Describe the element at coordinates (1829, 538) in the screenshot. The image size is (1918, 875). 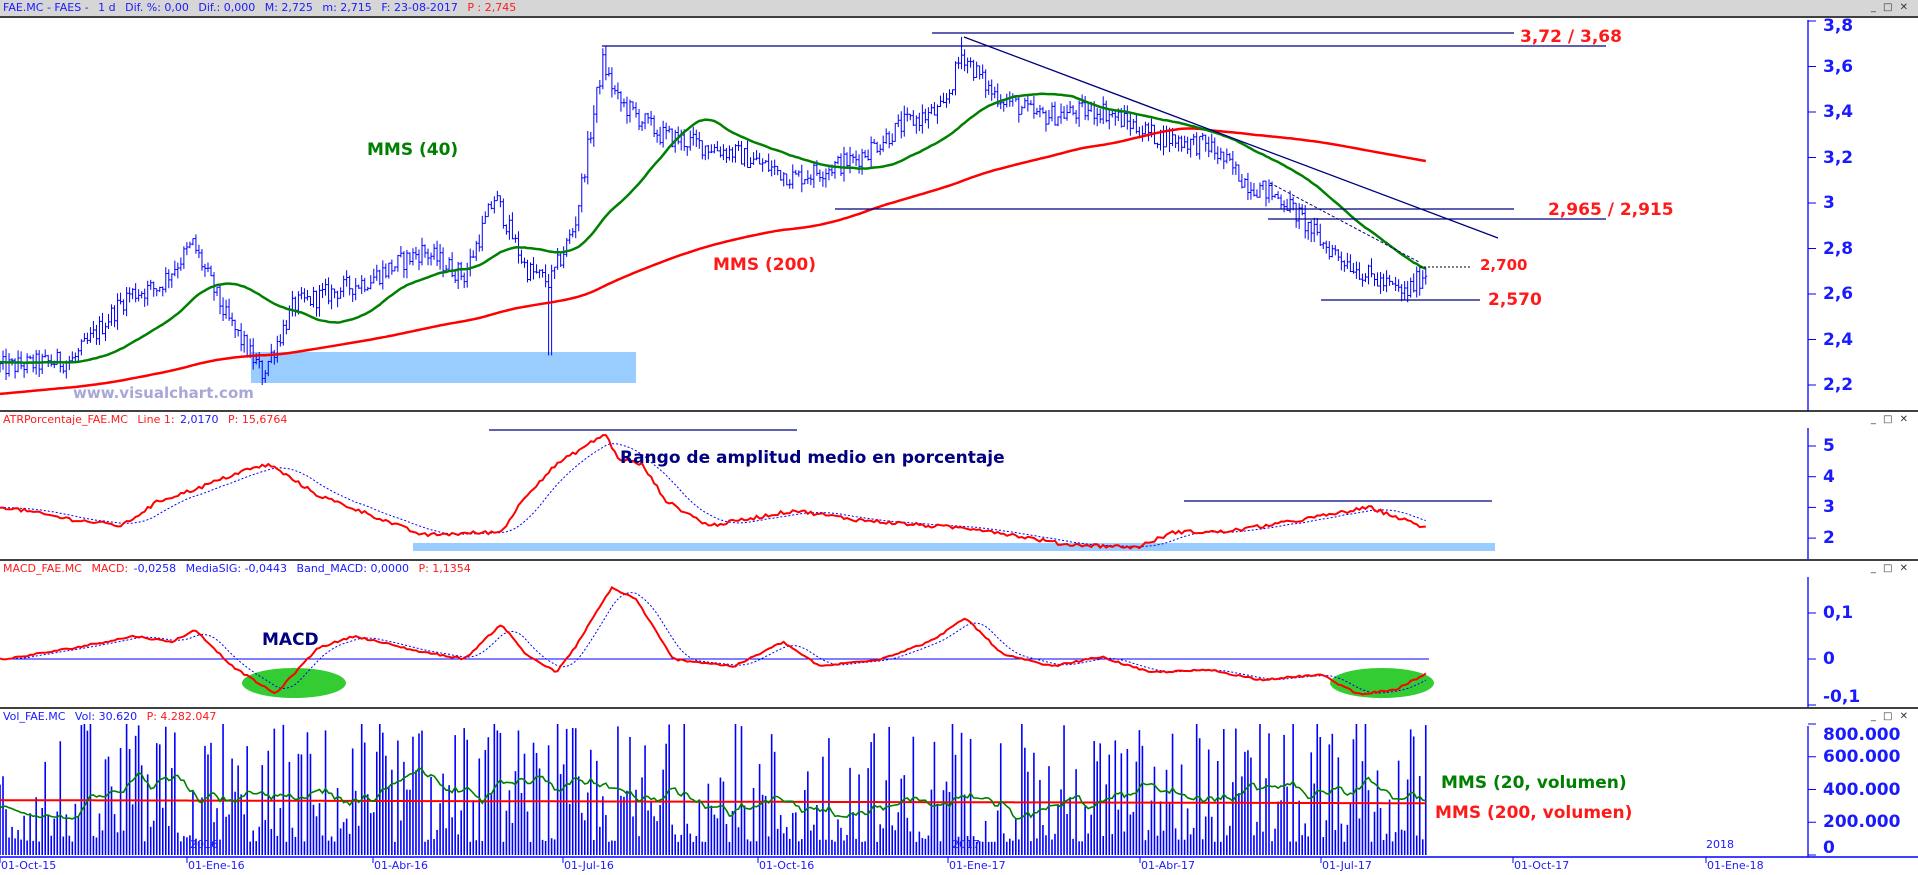
I see `y-tick-label: 2` at that location.